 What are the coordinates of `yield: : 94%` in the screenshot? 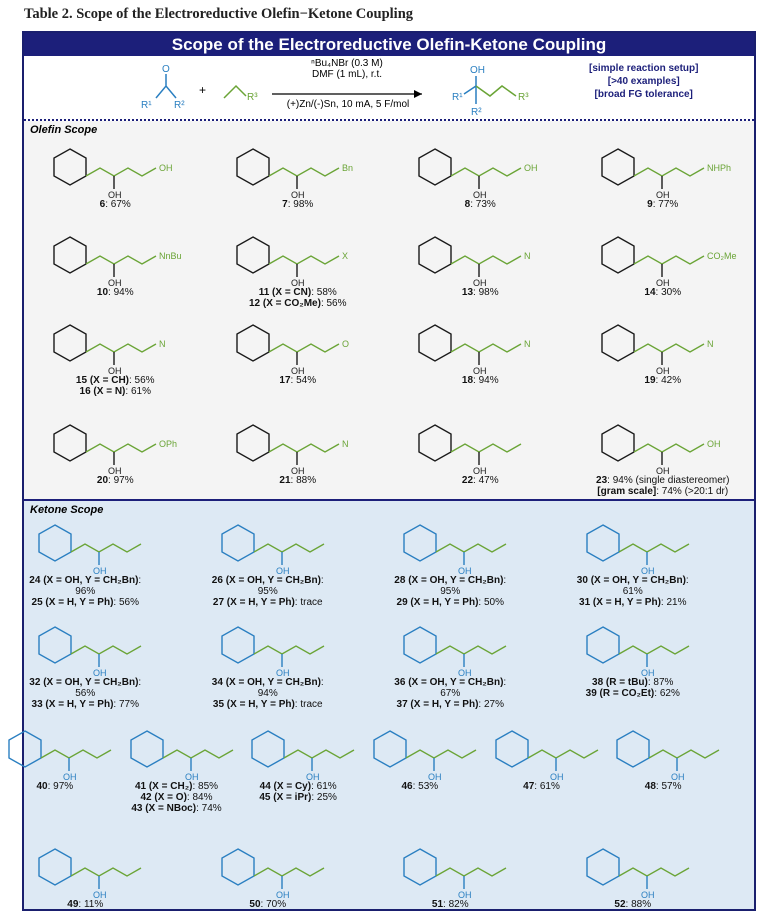 It's located at (486, 380).